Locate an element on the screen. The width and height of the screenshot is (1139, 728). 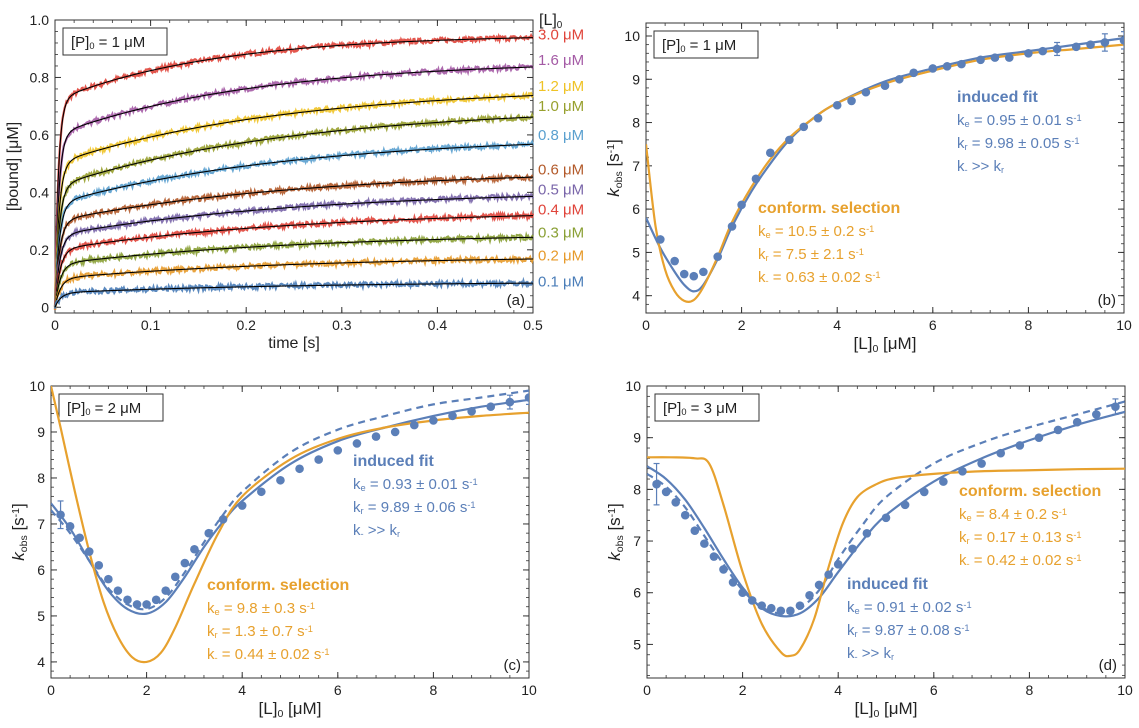
x-axis-label: [L]0 [μM] is located at coordinates (290, 709).